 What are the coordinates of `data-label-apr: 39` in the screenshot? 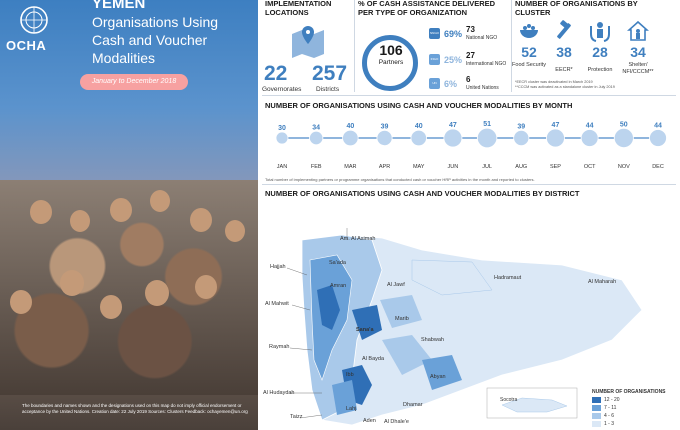 It's located at (385, 126).